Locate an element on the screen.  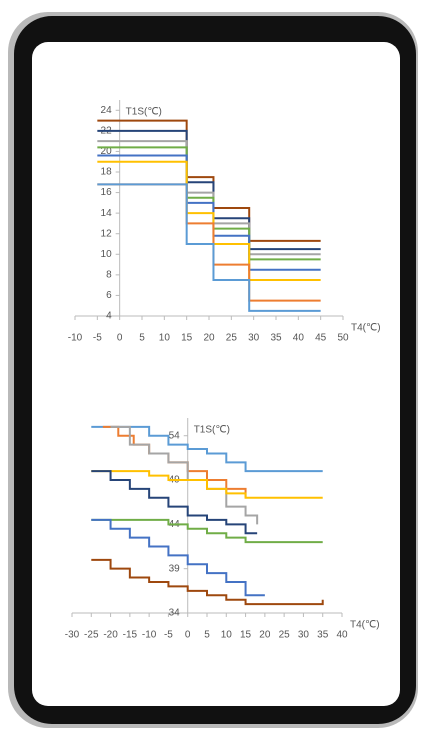
y-tick-label: 8 is located at coordinates (109, 274).